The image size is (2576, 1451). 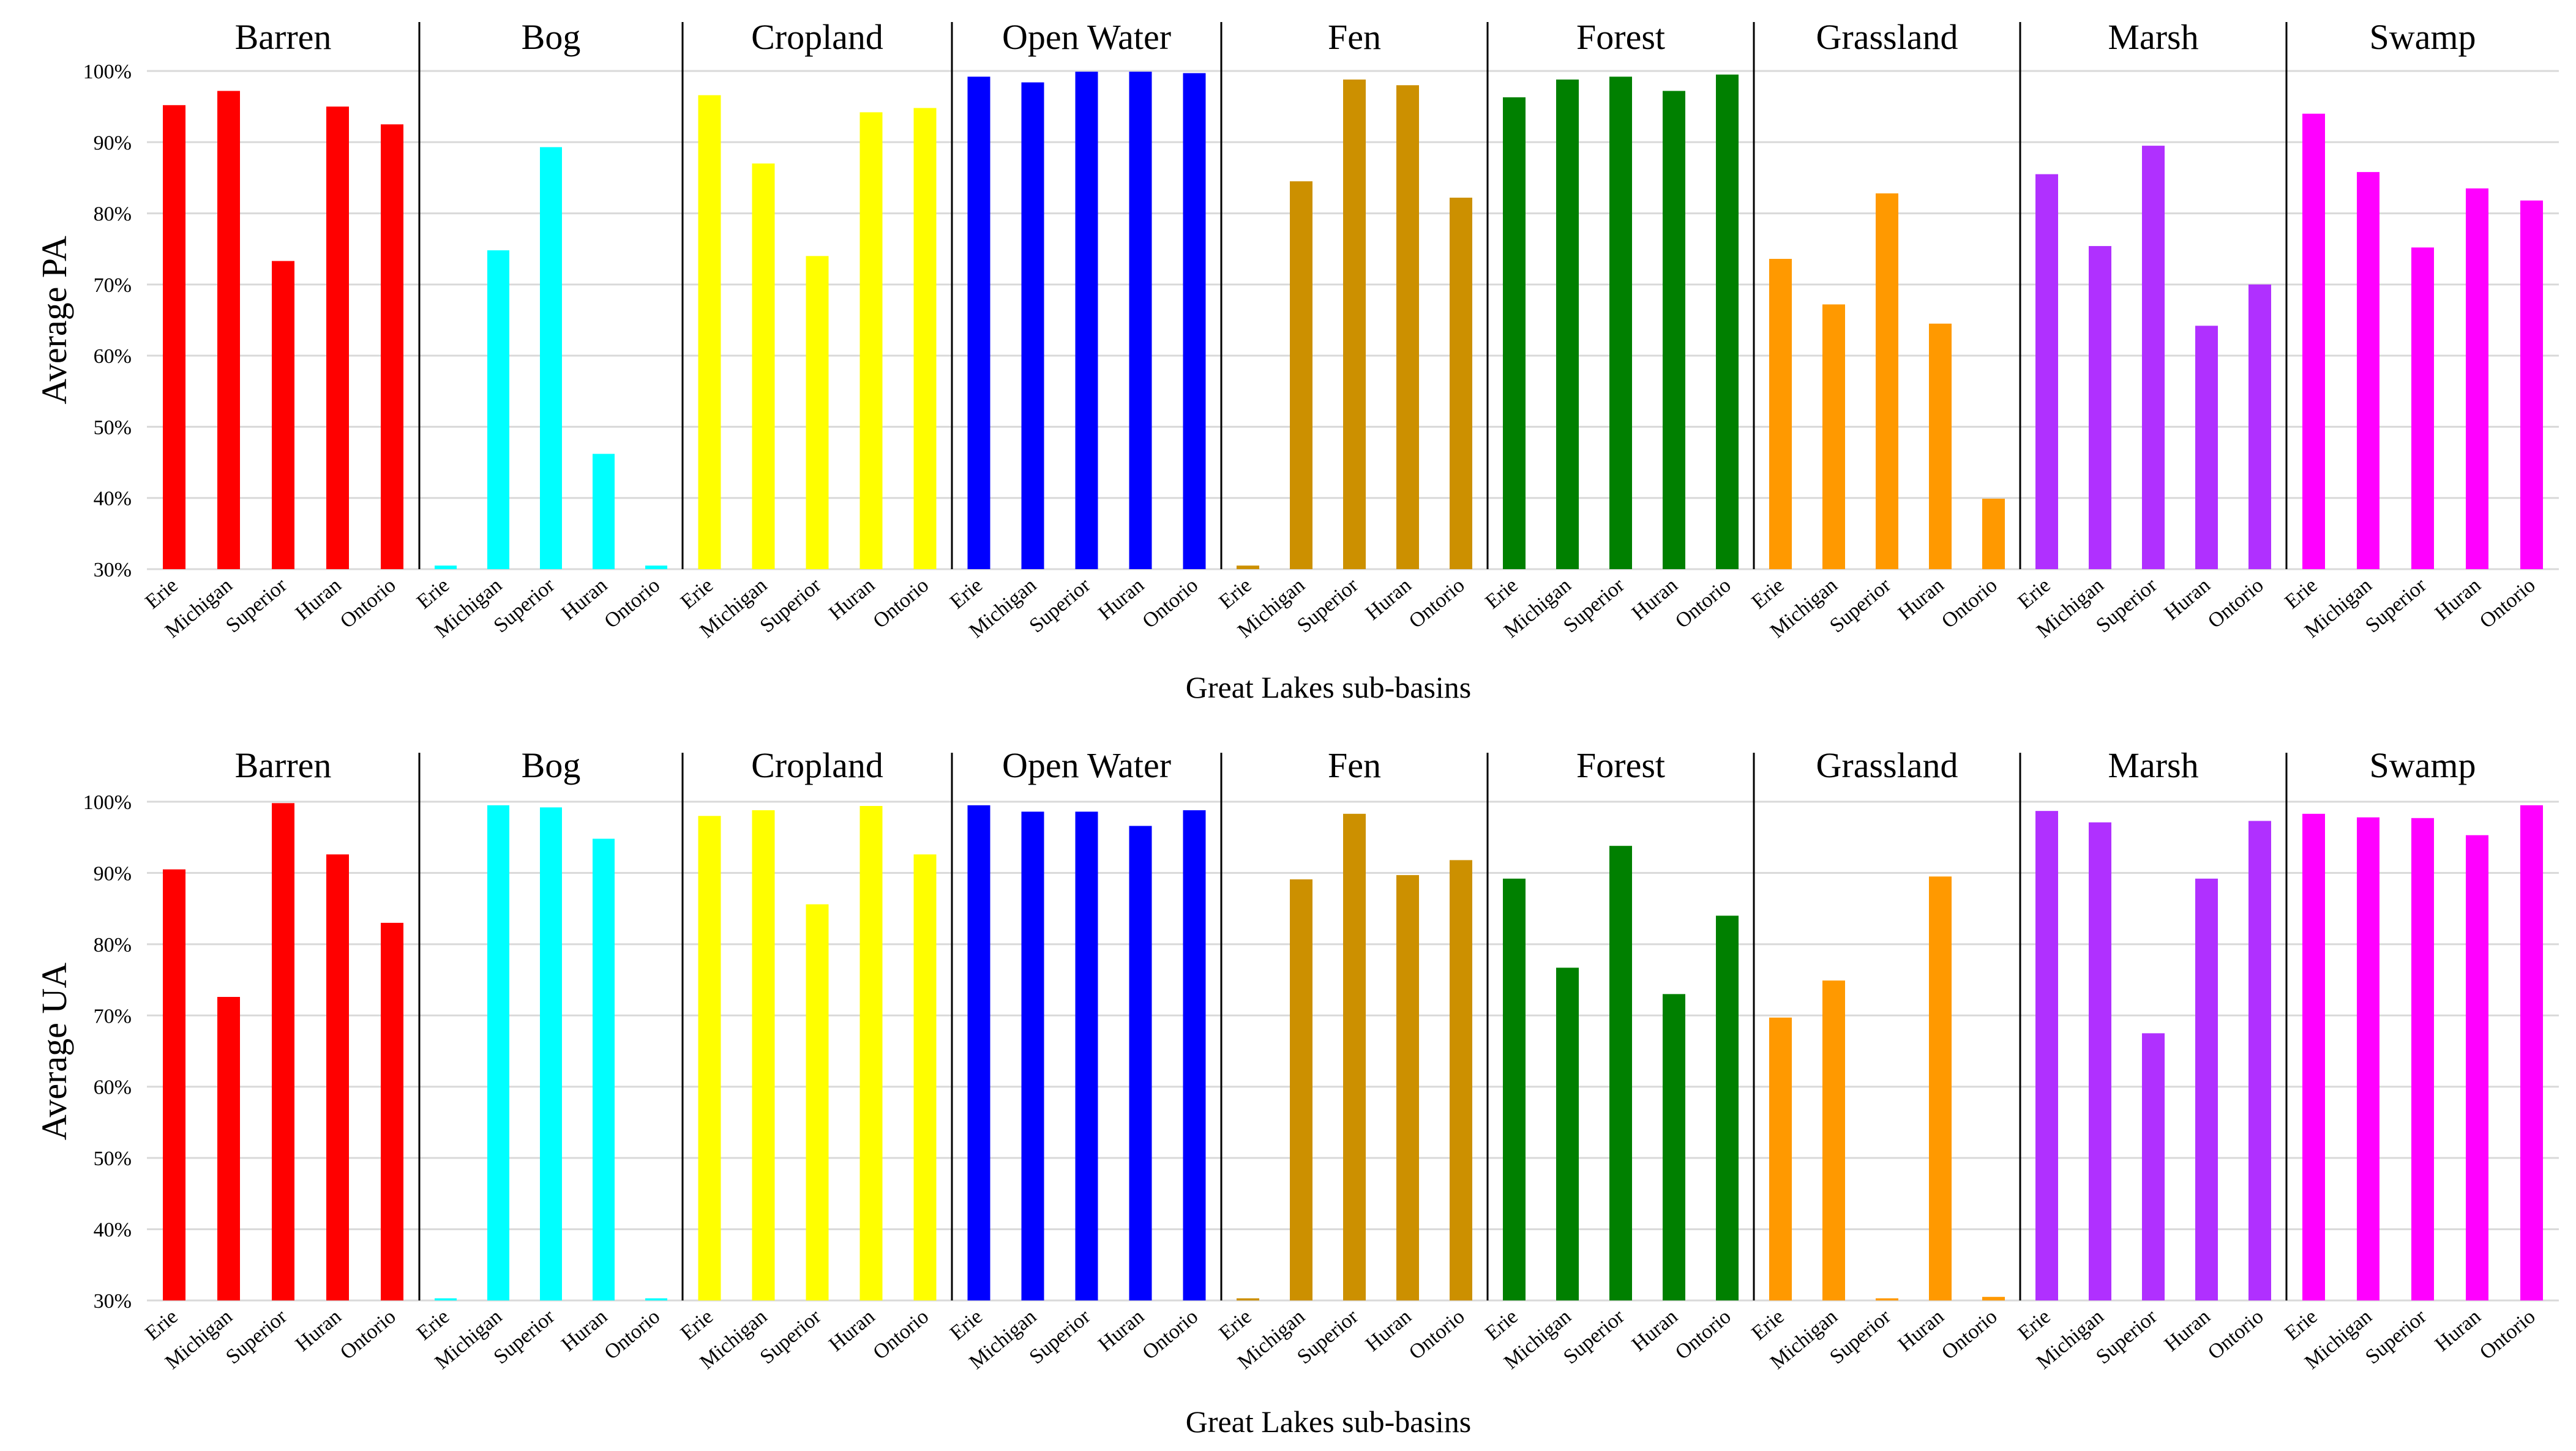 I want to click on y-tick-label: 60%, so click(x=113, y=356).